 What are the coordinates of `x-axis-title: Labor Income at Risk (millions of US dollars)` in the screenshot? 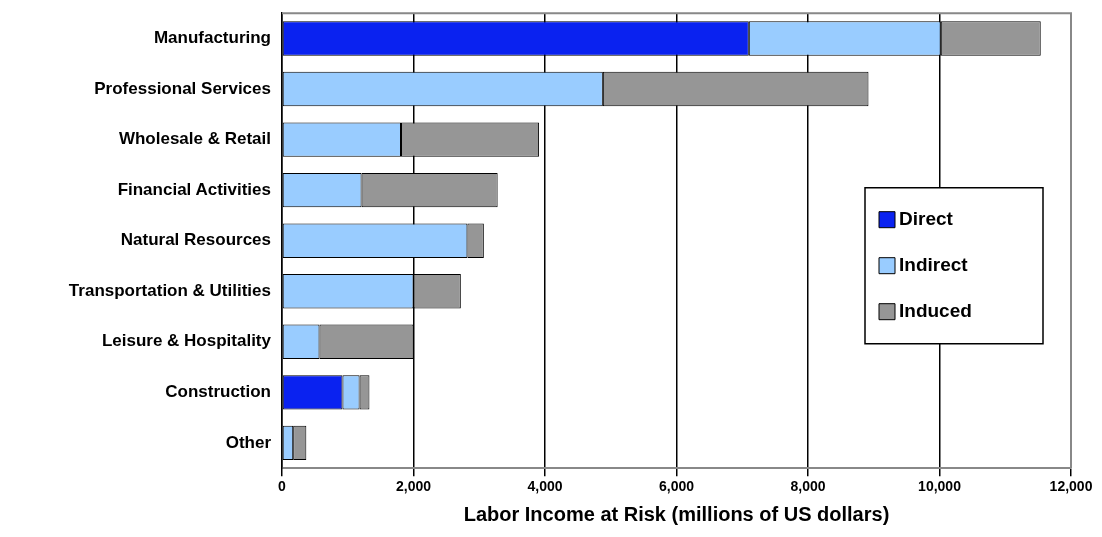 It's located at (676, 513).